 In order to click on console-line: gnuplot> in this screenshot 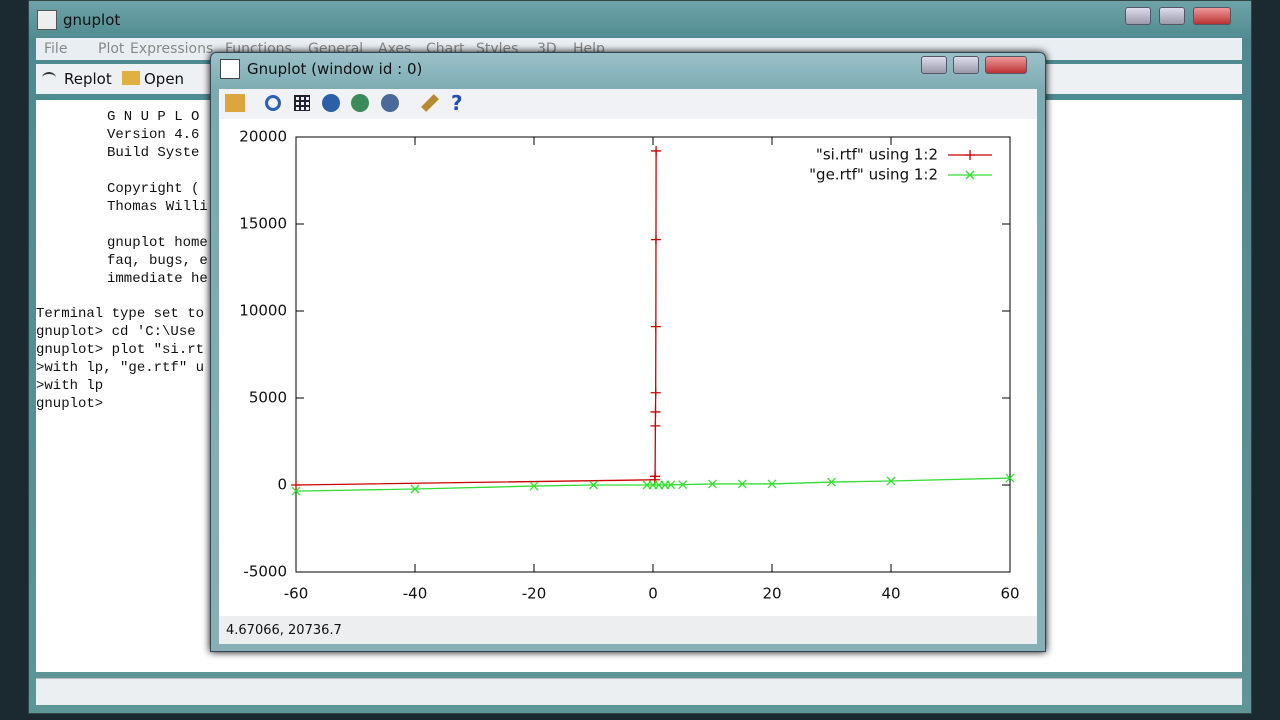, I will do `click(70, 404)`.